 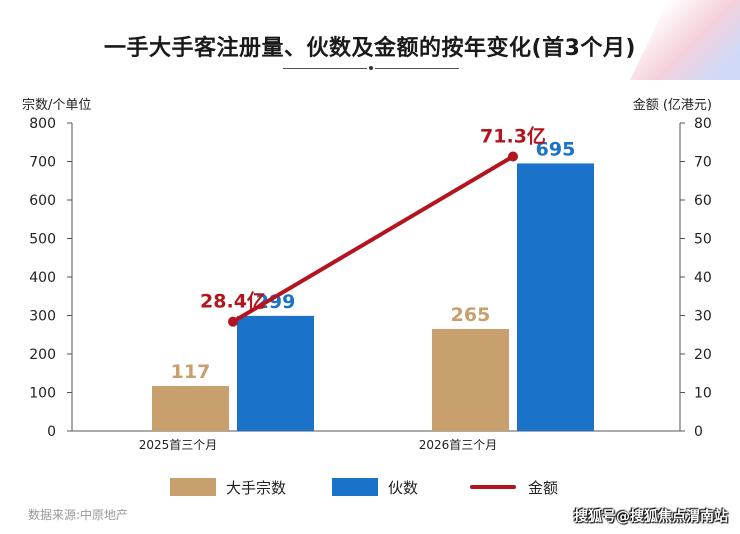 I want to click on y-axis-right-label: 金额 (亿港元), so click(x=672, y=105).